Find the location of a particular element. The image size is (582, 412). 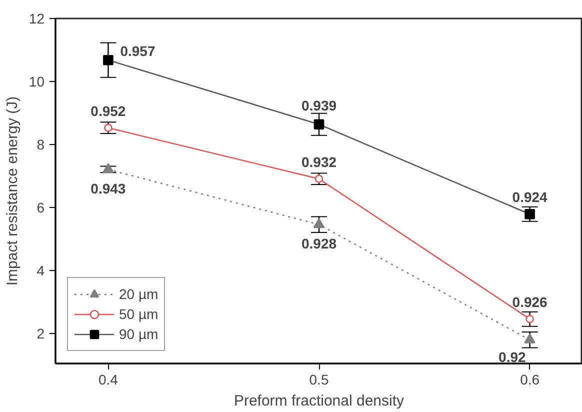

x-tick-label: 0.5 is located at coordinates (319, 380).